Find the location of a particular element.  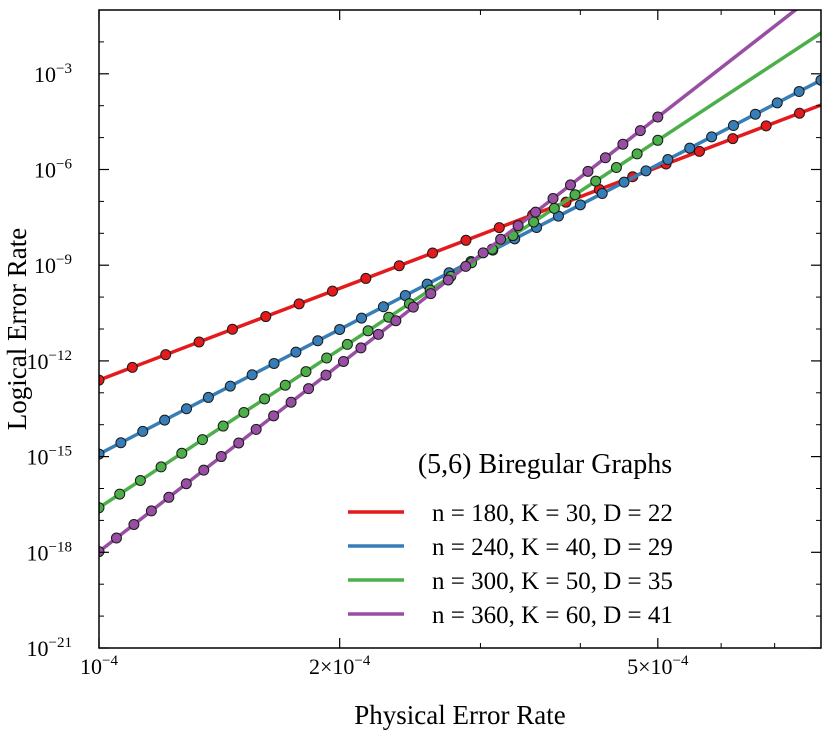

legend-label: n = 300, K = 50, D = 35 is located at coordinates (552, 581).